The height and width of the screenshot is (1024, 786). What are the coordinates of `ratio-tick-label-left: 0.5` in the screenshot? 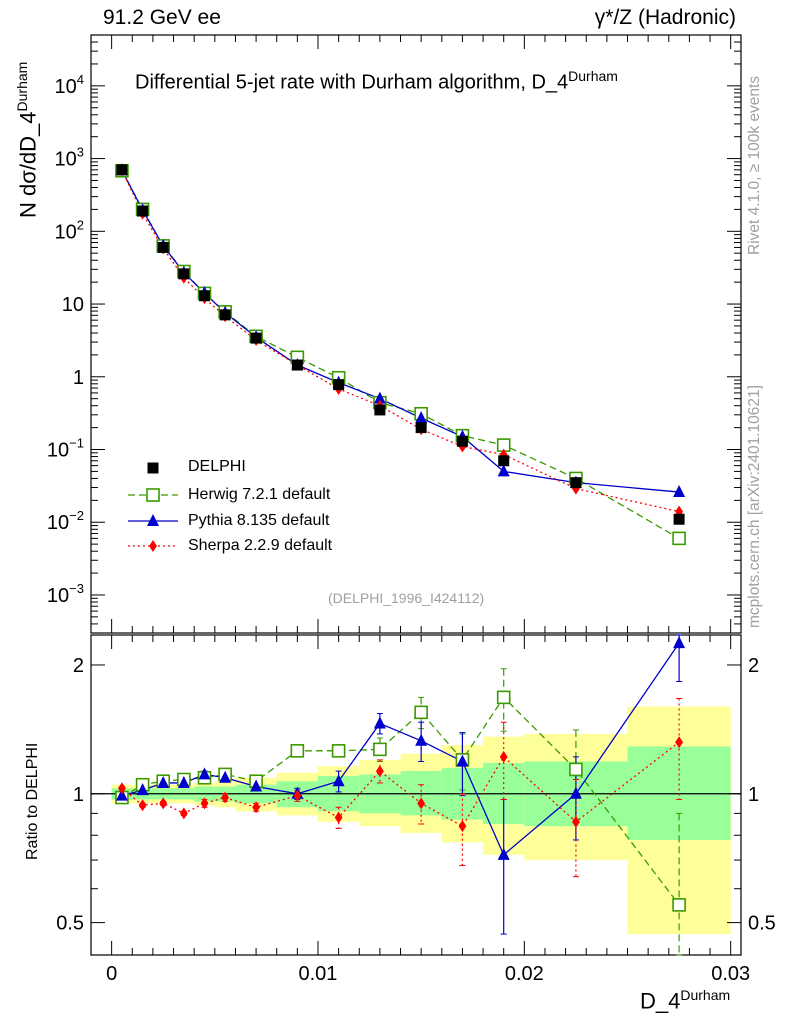 It's located at (70, 924).